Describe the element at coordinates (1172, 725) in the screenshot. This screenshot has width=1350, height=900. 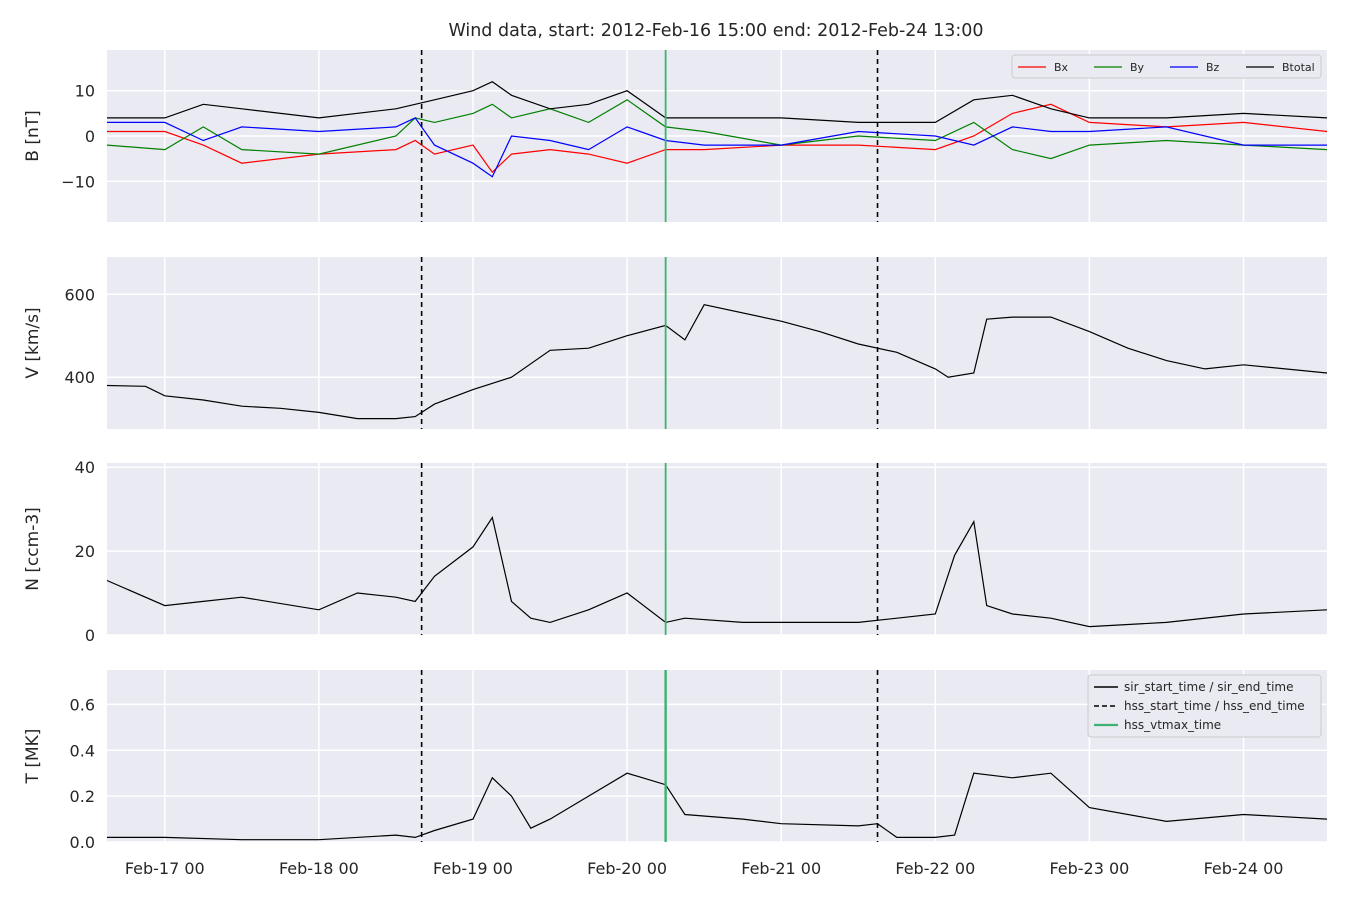
I see `legend-label: hss_vtmax_time` at that location.